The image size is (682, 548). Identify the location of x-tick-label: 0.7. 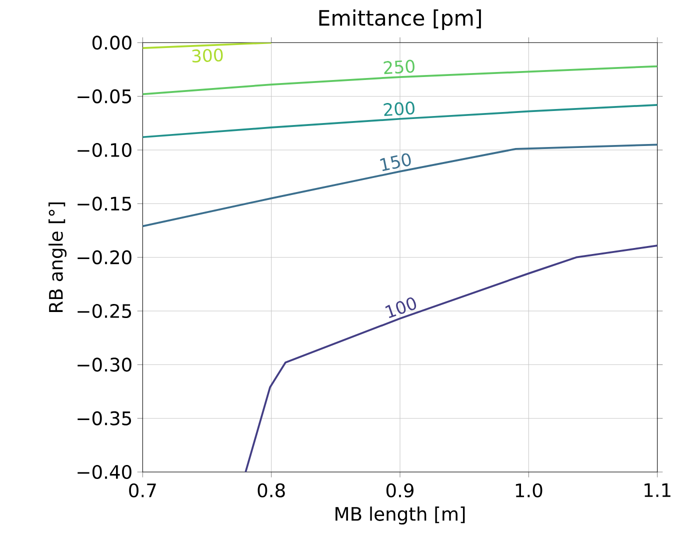
(142, 490).